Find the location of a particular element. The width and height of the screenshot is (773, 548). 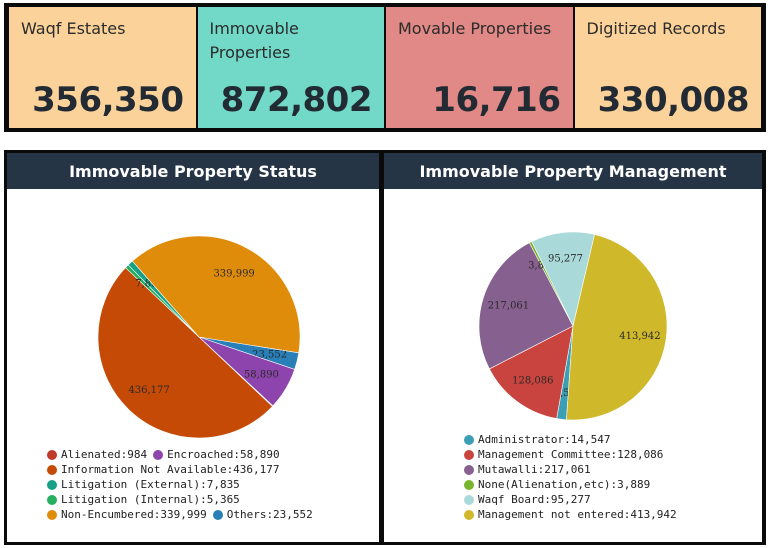

legend-label: Mutawalli:217,061 is located at coordinates (534, 469).